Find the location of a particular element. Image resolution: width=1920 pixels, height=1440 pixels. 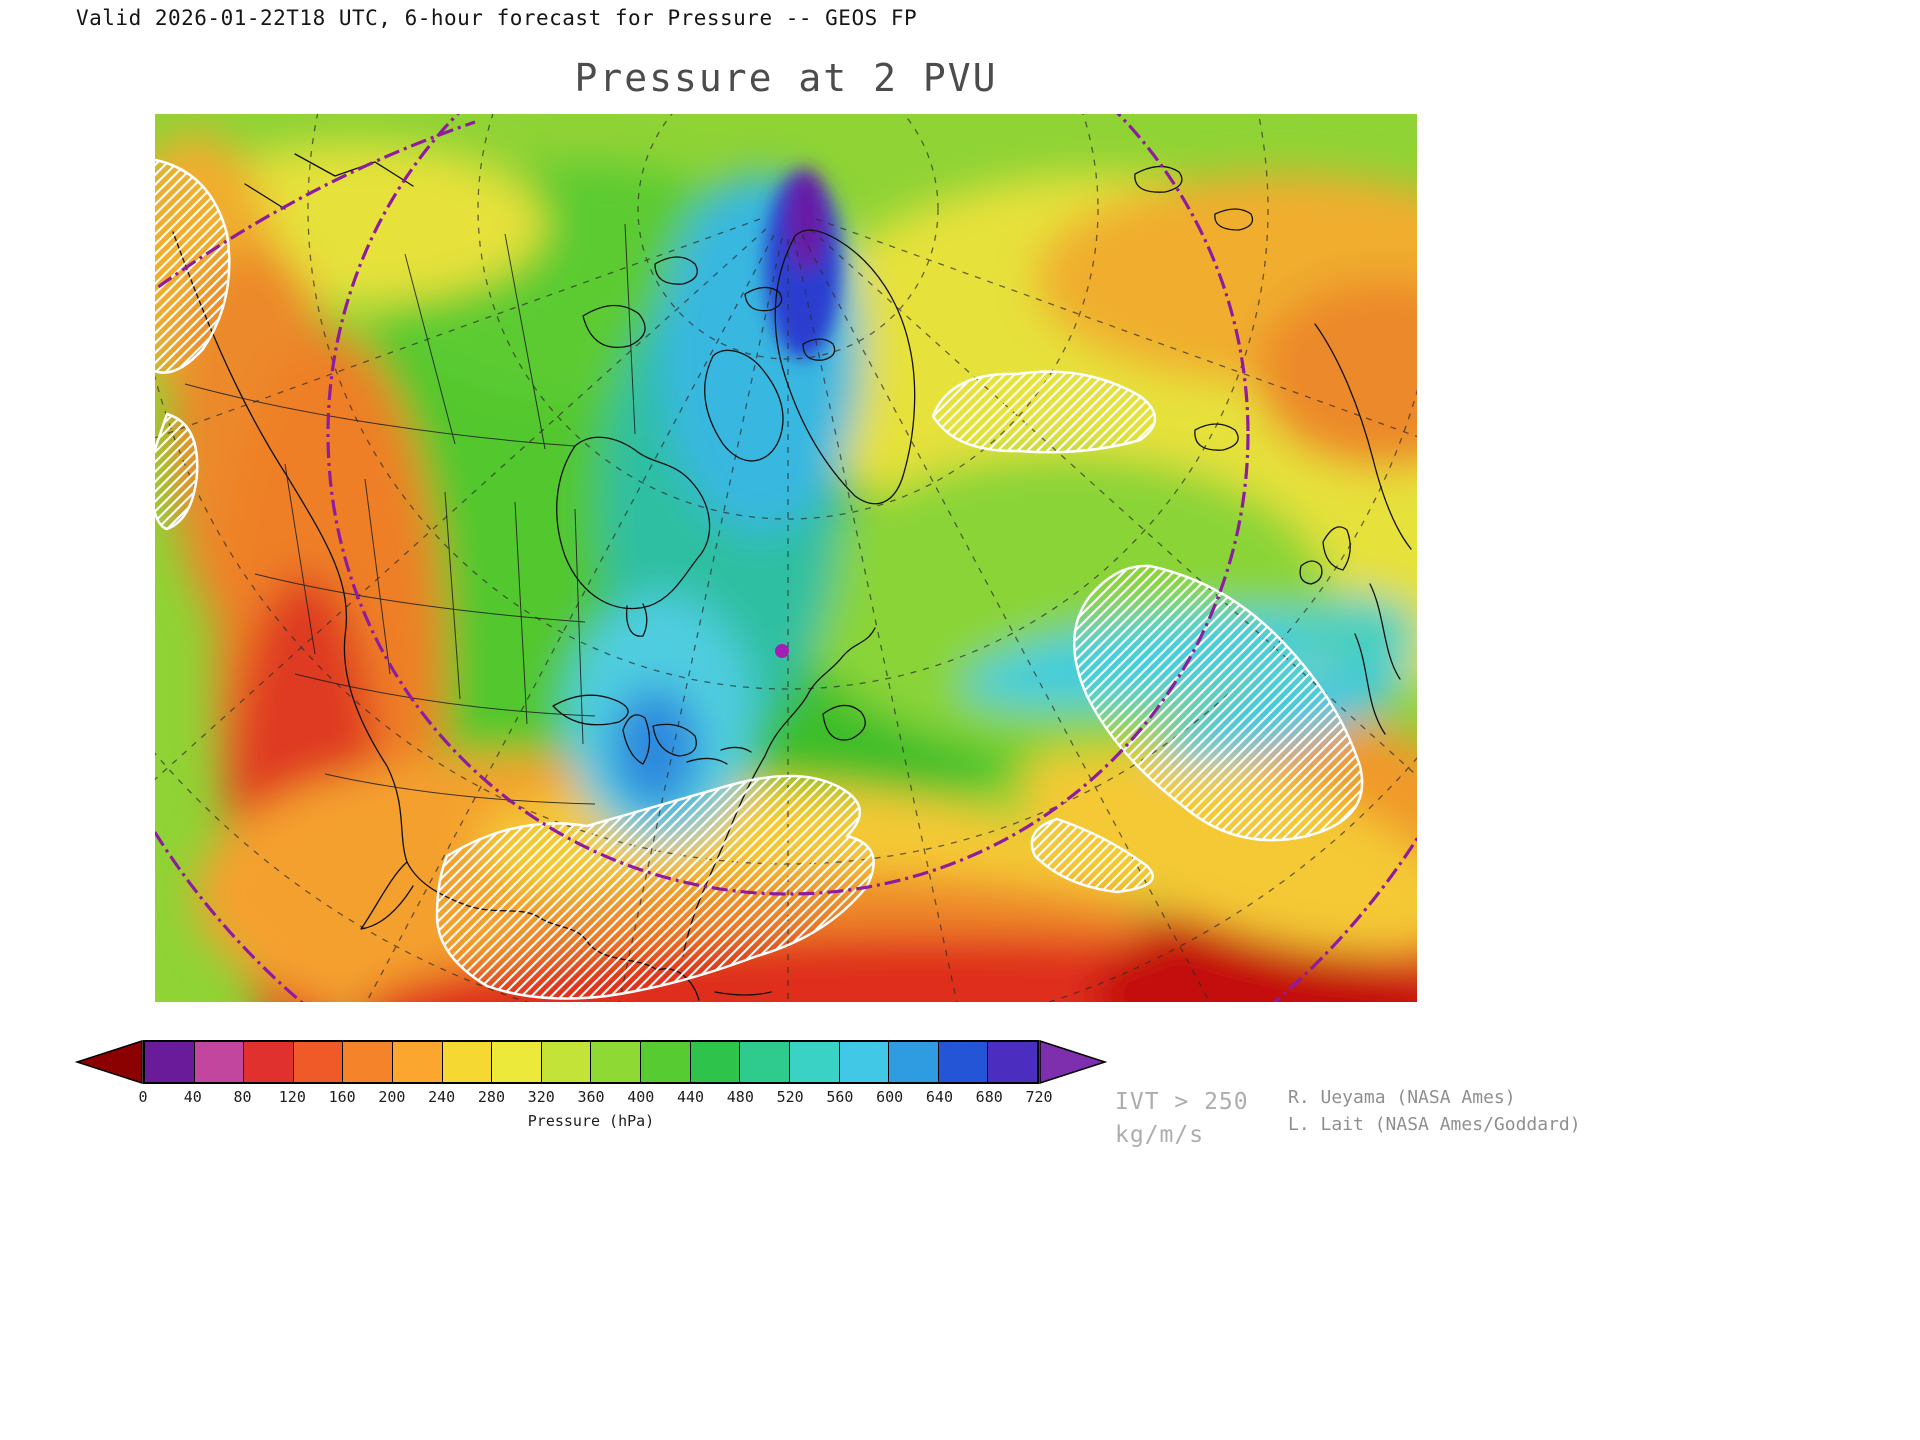

colorbar-tick-label: 560 is located at coordinates (840, 1097).